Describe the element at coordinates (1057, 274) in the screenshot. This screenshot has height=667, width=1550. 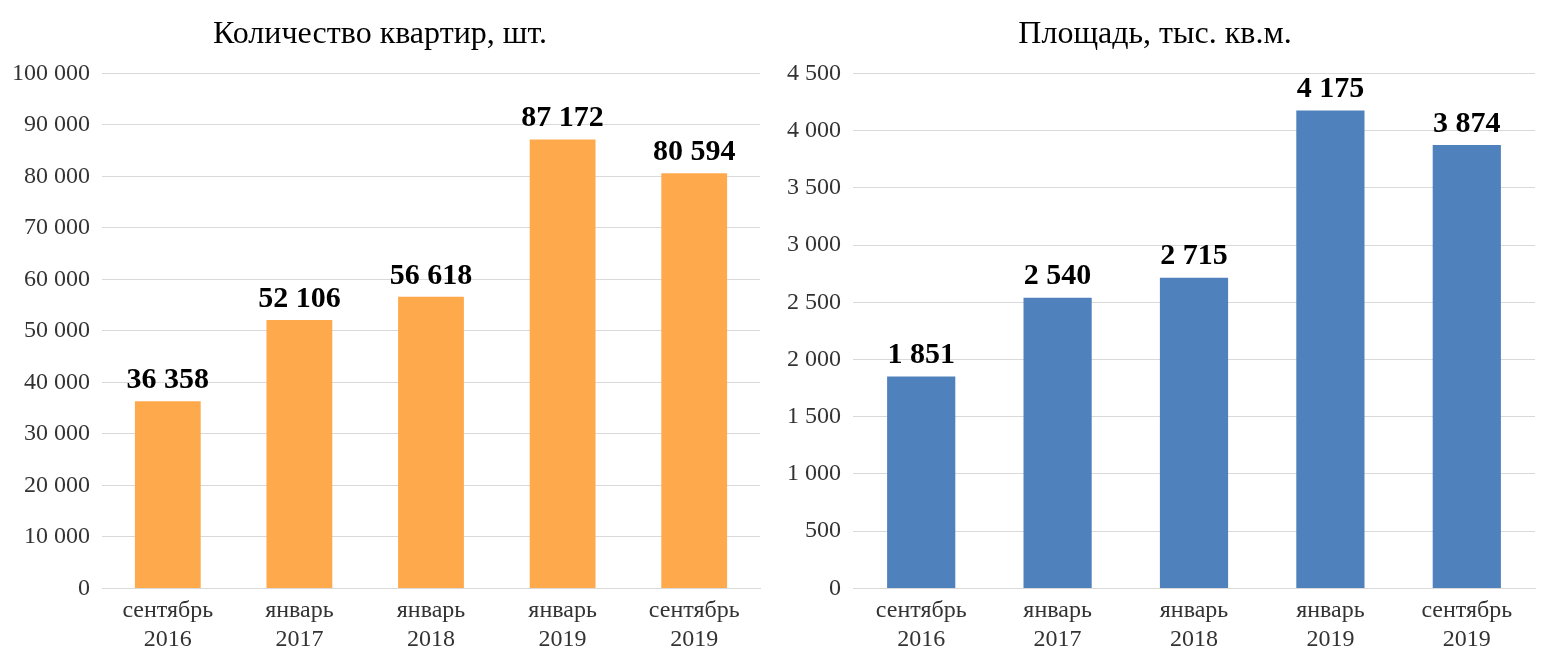
I see `data-label: 2 540` at that location.